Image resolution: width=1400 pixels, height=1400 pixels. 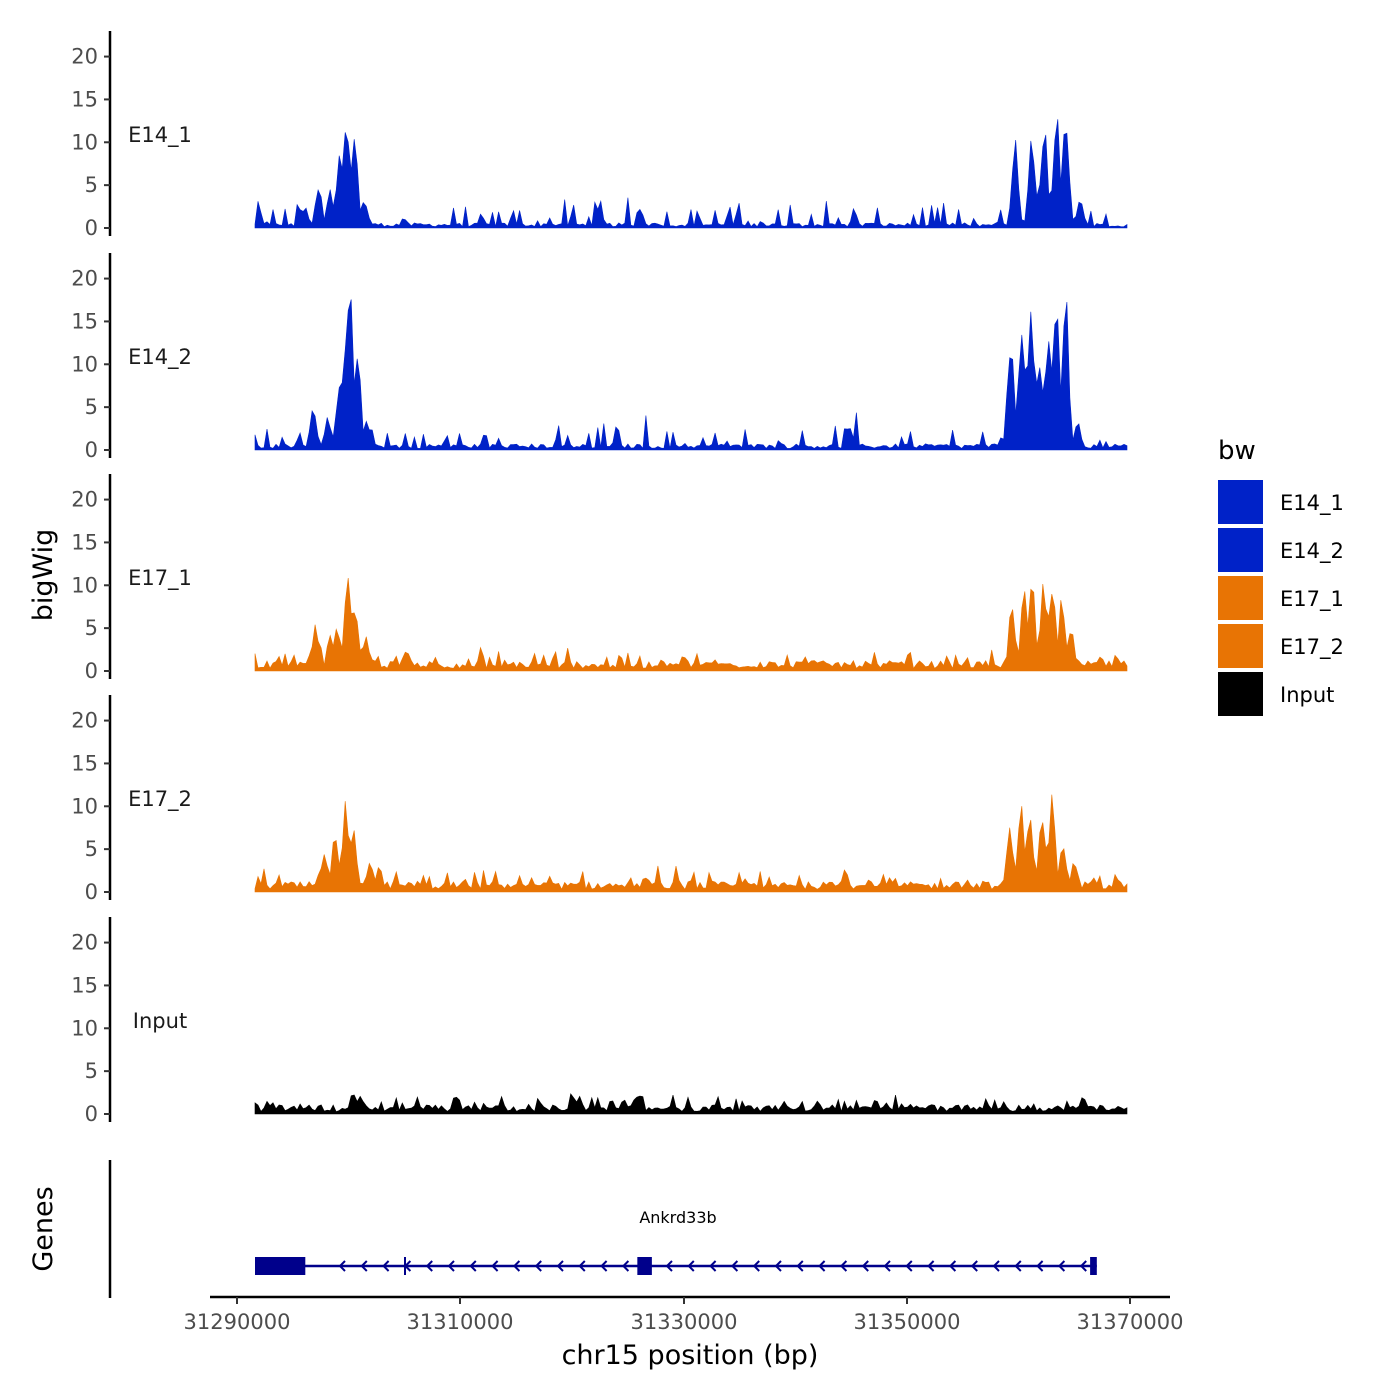 What do you see at coordinates (237, 1322) in the screenshot?
I see `x-tick-label: 31290000` at bounding box center [237, 1322].